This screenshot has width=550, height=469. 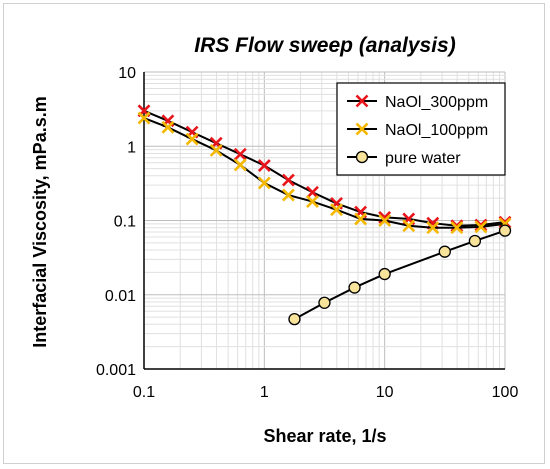 I want to click on legend-label: pure water, so click(x=423, y=158).